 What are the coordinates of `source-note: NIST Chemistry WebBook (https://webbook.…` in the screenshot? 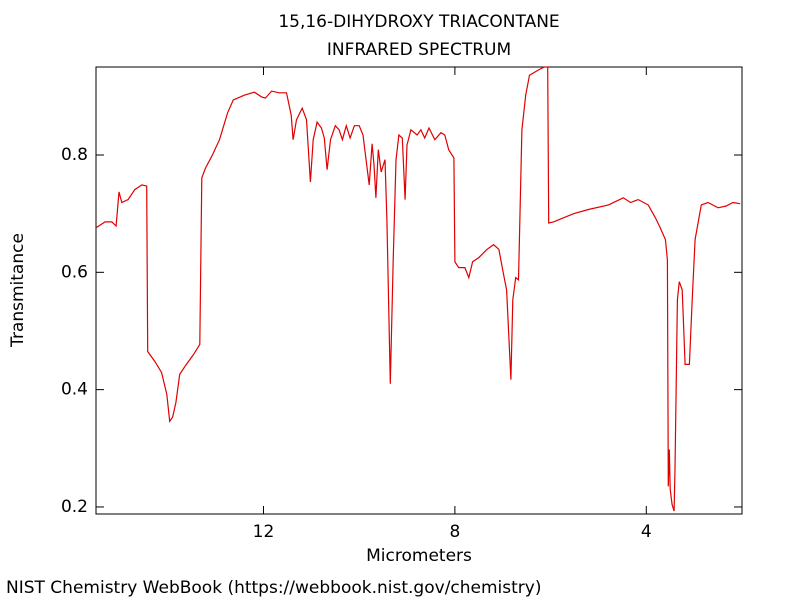 It's located at (273, 588).